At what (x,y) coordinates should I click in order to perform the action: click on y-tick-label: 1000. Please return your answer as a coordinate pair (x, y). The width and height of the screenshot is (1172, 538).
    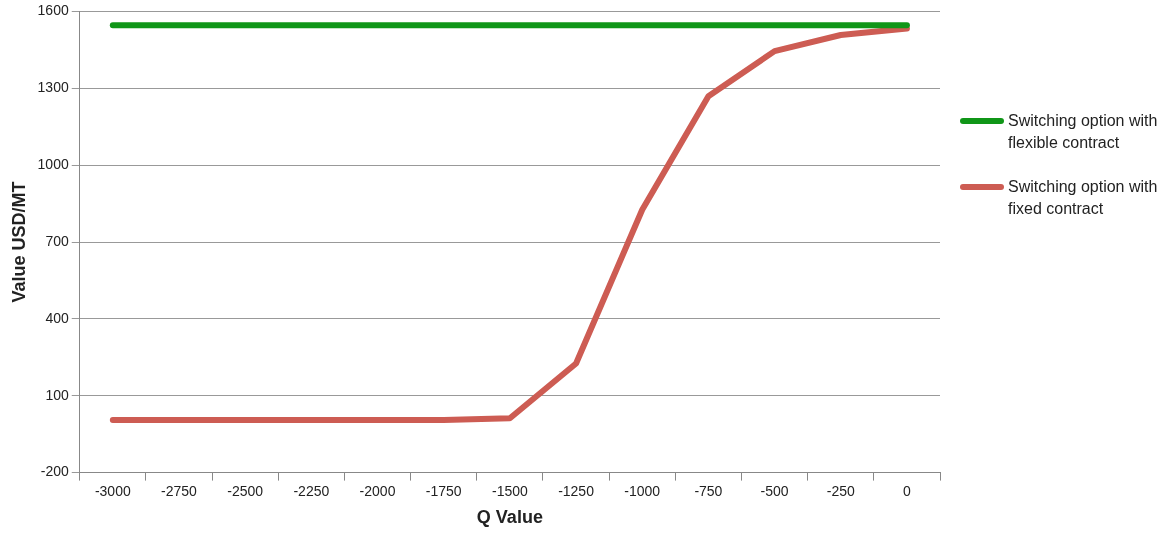
    Looking at the image, I should click on (53, 163).